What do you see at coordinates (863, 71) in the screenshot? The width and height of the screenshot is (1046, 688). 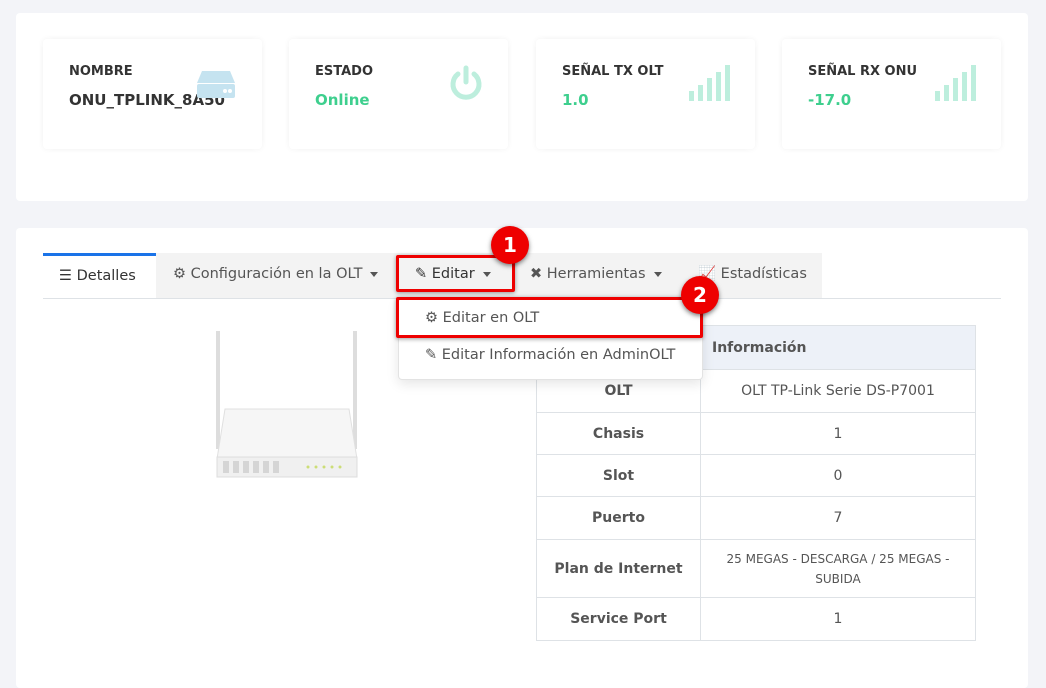 I see `card-label: SEÑAL RX ONU` at bounding box center [863, 71].